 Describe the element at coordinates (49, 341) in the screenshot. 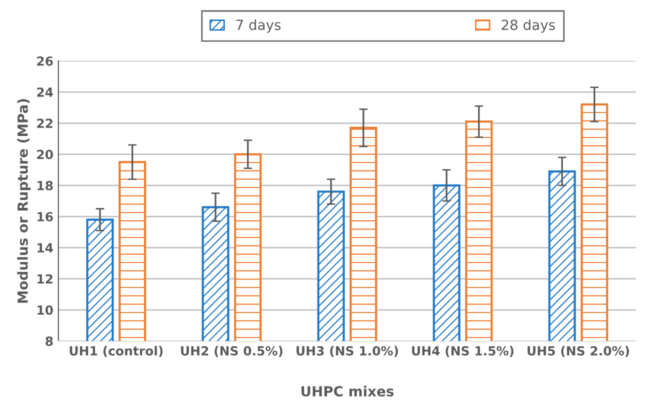

I see `y-tick-label: 8` at that location.